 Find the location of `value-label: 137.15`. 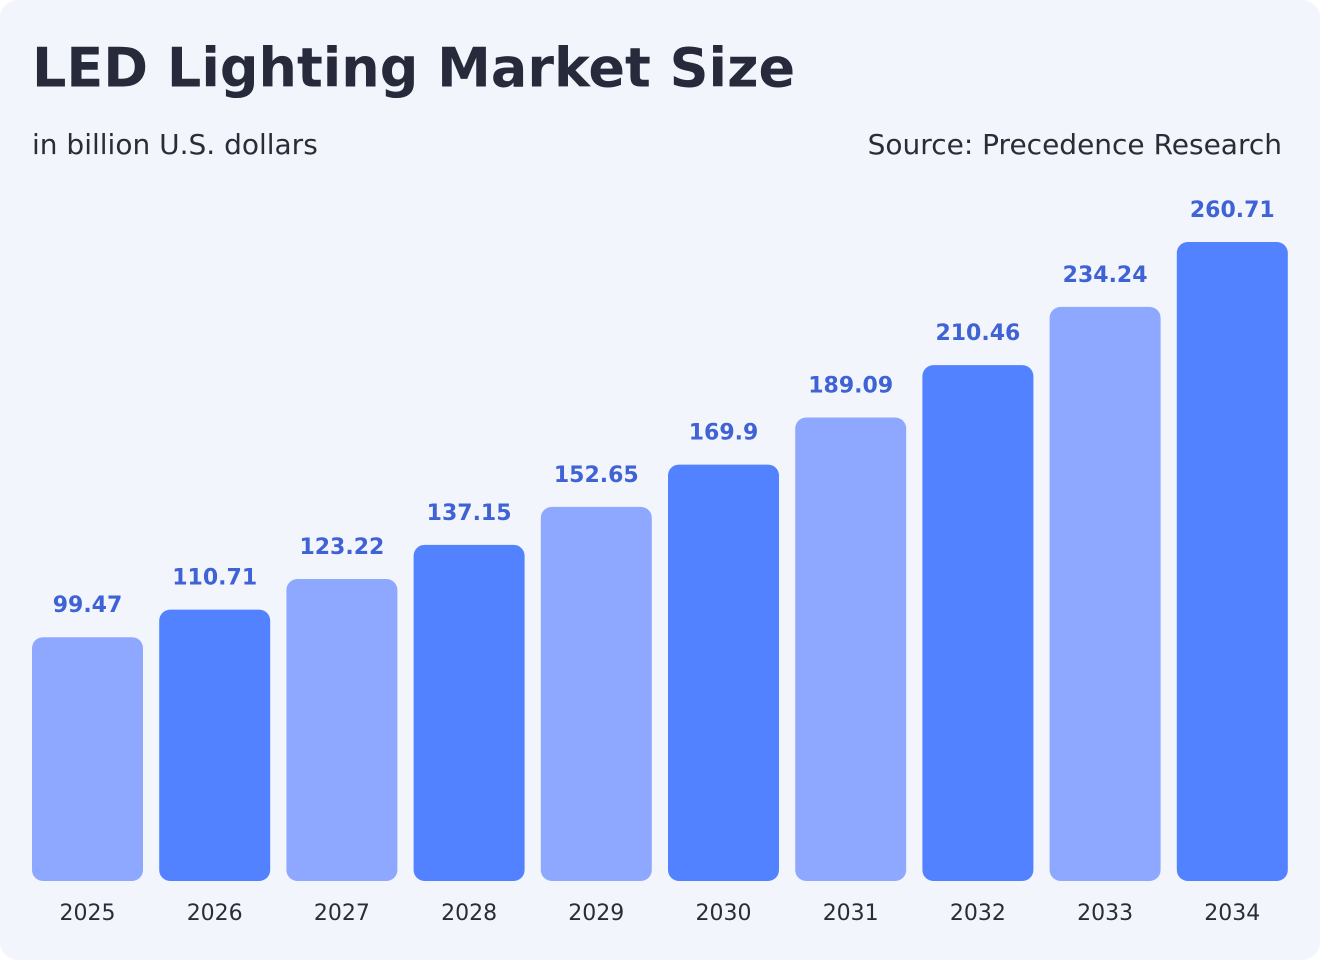

value-label: 137.15 is located at coordinates (469, 513).